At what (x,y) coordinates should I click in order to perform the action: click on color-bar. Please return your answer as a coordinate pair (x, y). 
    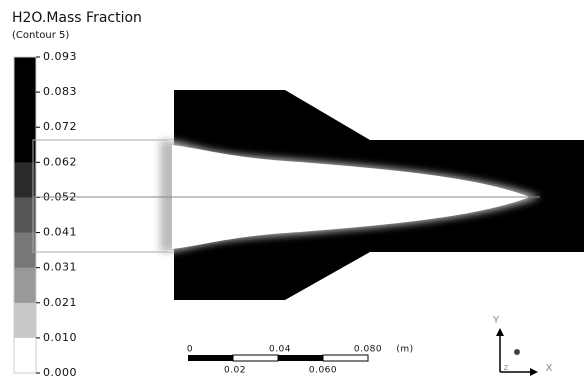
    Looking at the image, I should click on (25, 215).